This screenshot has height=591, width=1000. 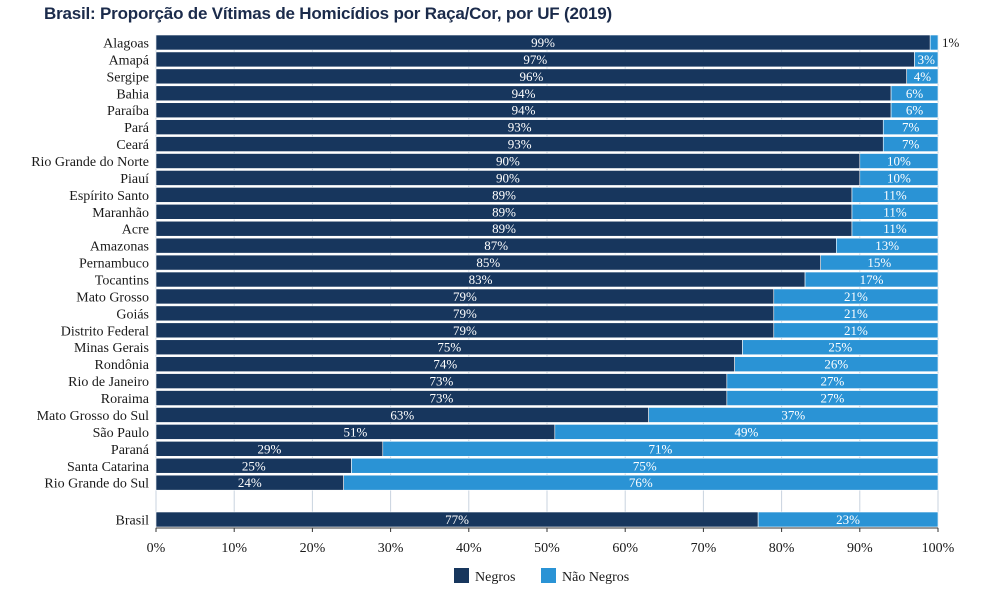 What do you see at coordinates (524, 93) in the screenshot?
I see `data-label-negros: 94%` at bounding box center [524, 93].